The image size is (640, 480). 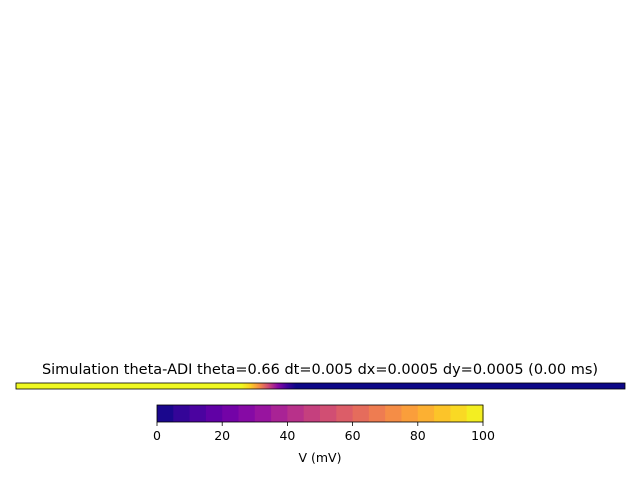 I want to click on colorbar-tick-label: 100, so click(x=483, y=435).